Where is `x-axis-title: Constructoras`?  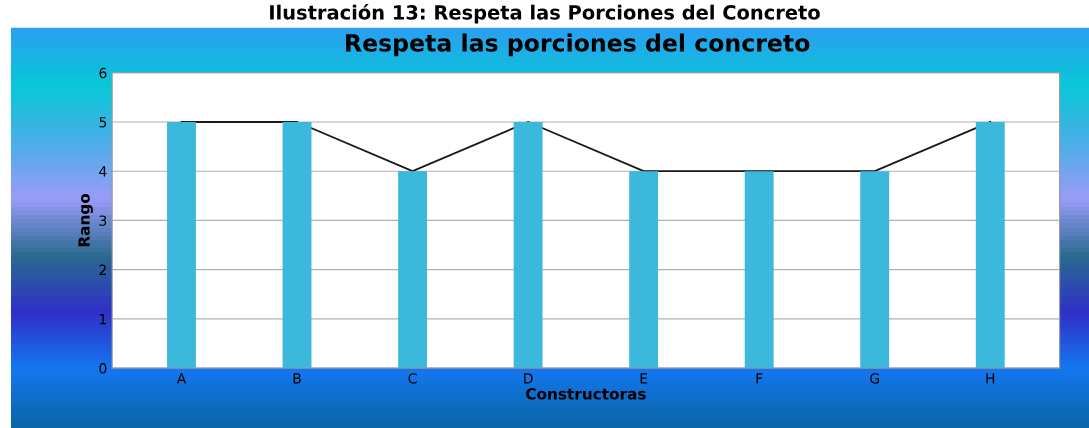
x-axis-title: Constructoras is located at coordinates (586, 394).